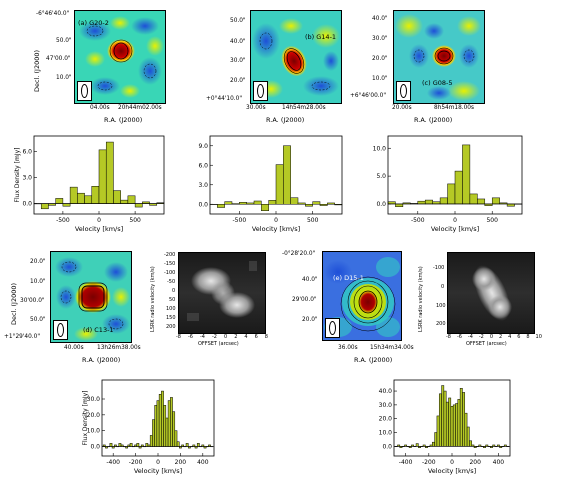 This screenshot has width=563, height=488. Describe the element at coordinates (214, 337) in the screenshot. I see `xtick: -2` at that location.